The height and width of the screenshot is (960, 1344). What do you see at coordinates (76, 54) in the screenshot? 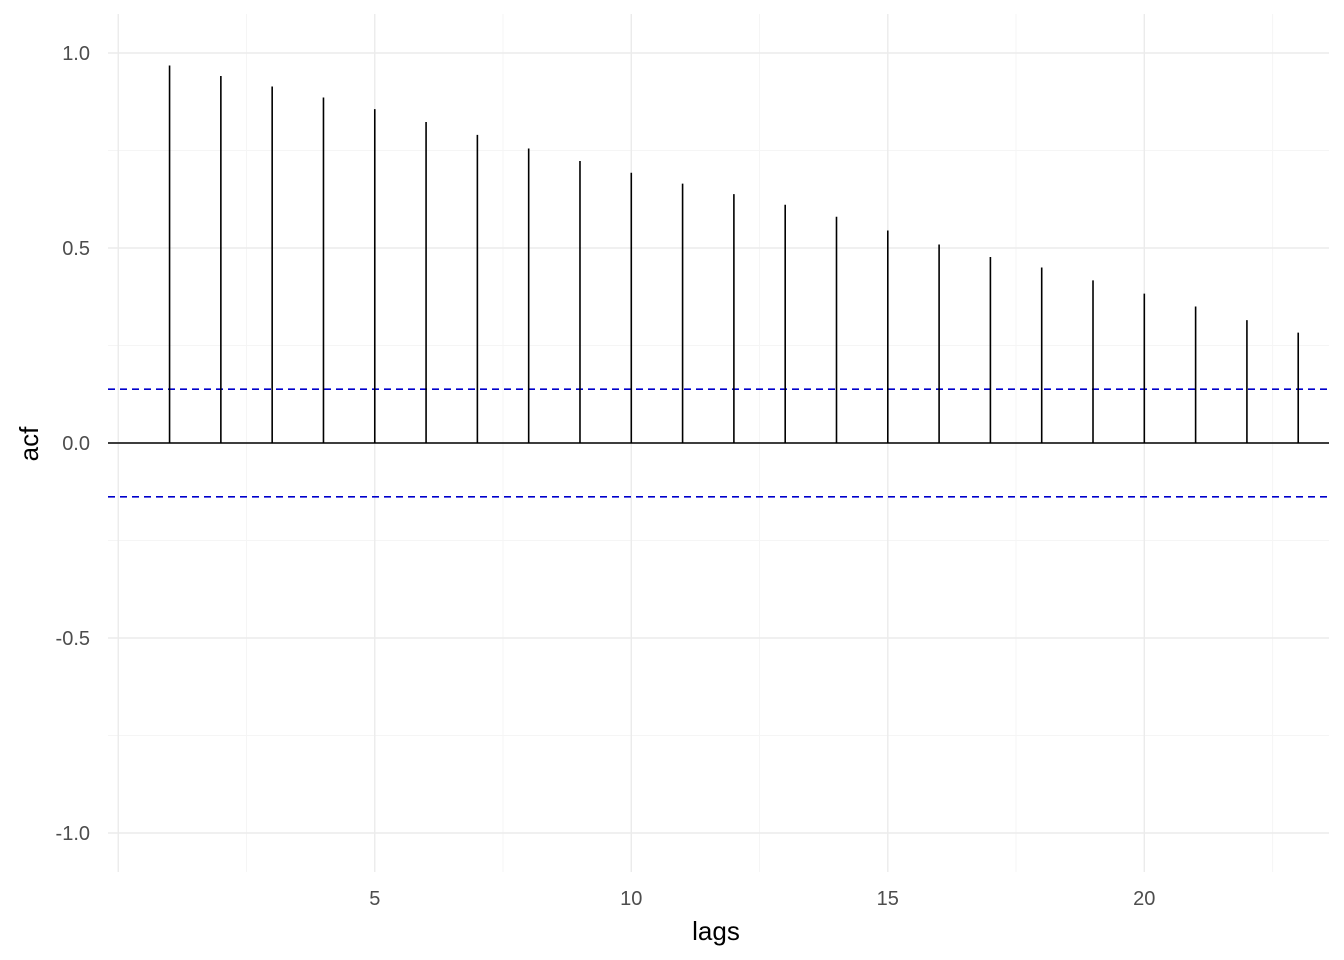
I see `y-tick-label: 1.0` at bounding box center [76, 54].